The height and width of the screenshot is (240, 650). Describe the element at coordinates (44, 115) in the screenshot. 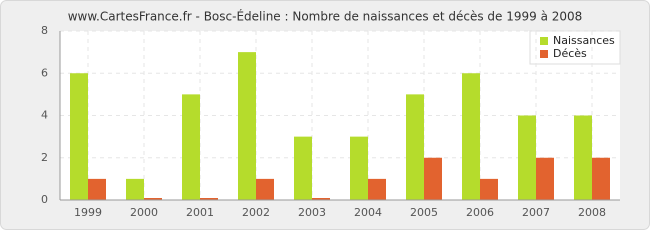

I see `y-tick-label: 4` at that location.